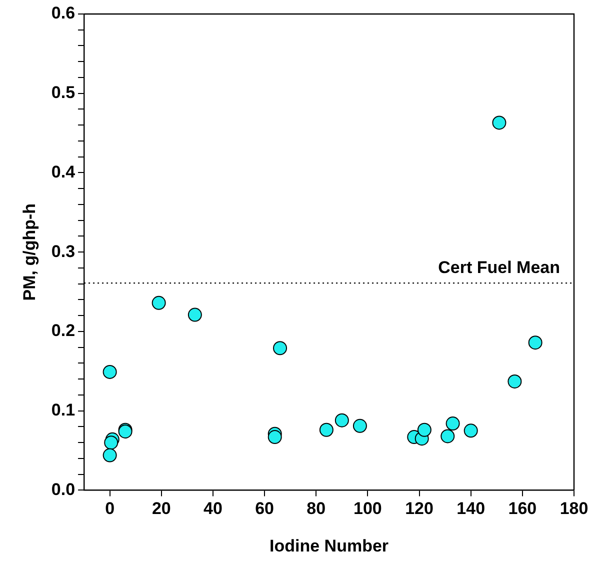  Describe the element at coordinates (63, 489) in the screenshot. I see `y-tick-label: 0.0` at that location.